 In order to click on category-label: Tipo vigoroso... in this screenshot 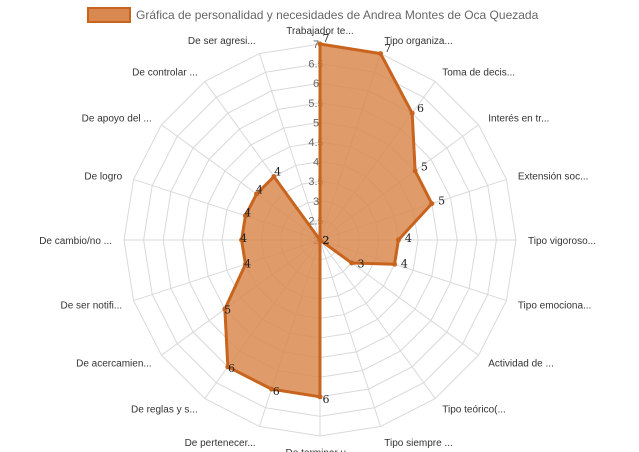, I will do `click(562, 241)`.